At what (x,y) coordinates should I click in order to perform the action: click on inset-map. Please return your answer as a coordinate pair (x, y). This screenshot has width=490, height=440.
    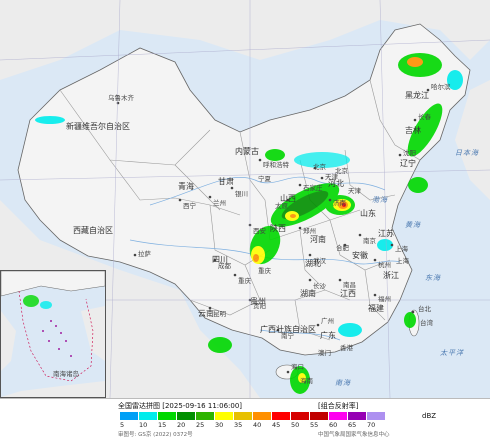
    Looking at the image, I should click on (53, 334).